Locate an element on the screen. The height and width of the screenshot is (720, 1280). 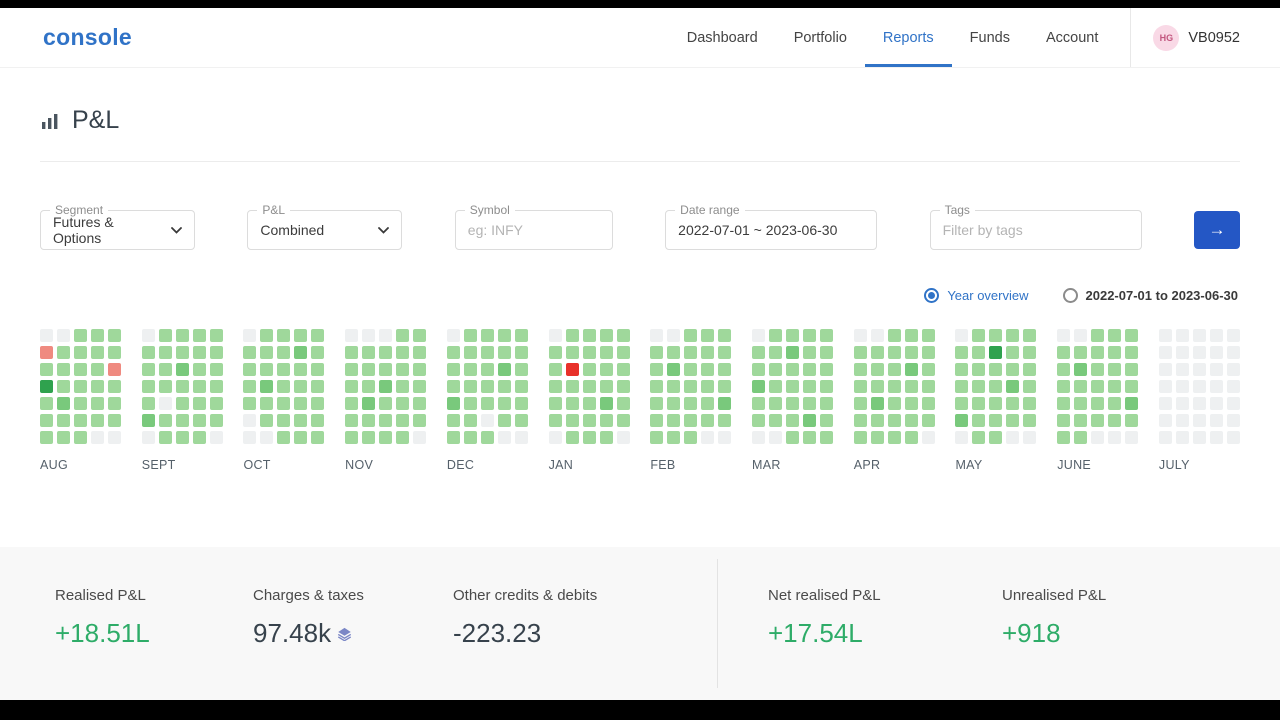
segment-select: Segment Futures & Options is located at coordinates (117, 226).